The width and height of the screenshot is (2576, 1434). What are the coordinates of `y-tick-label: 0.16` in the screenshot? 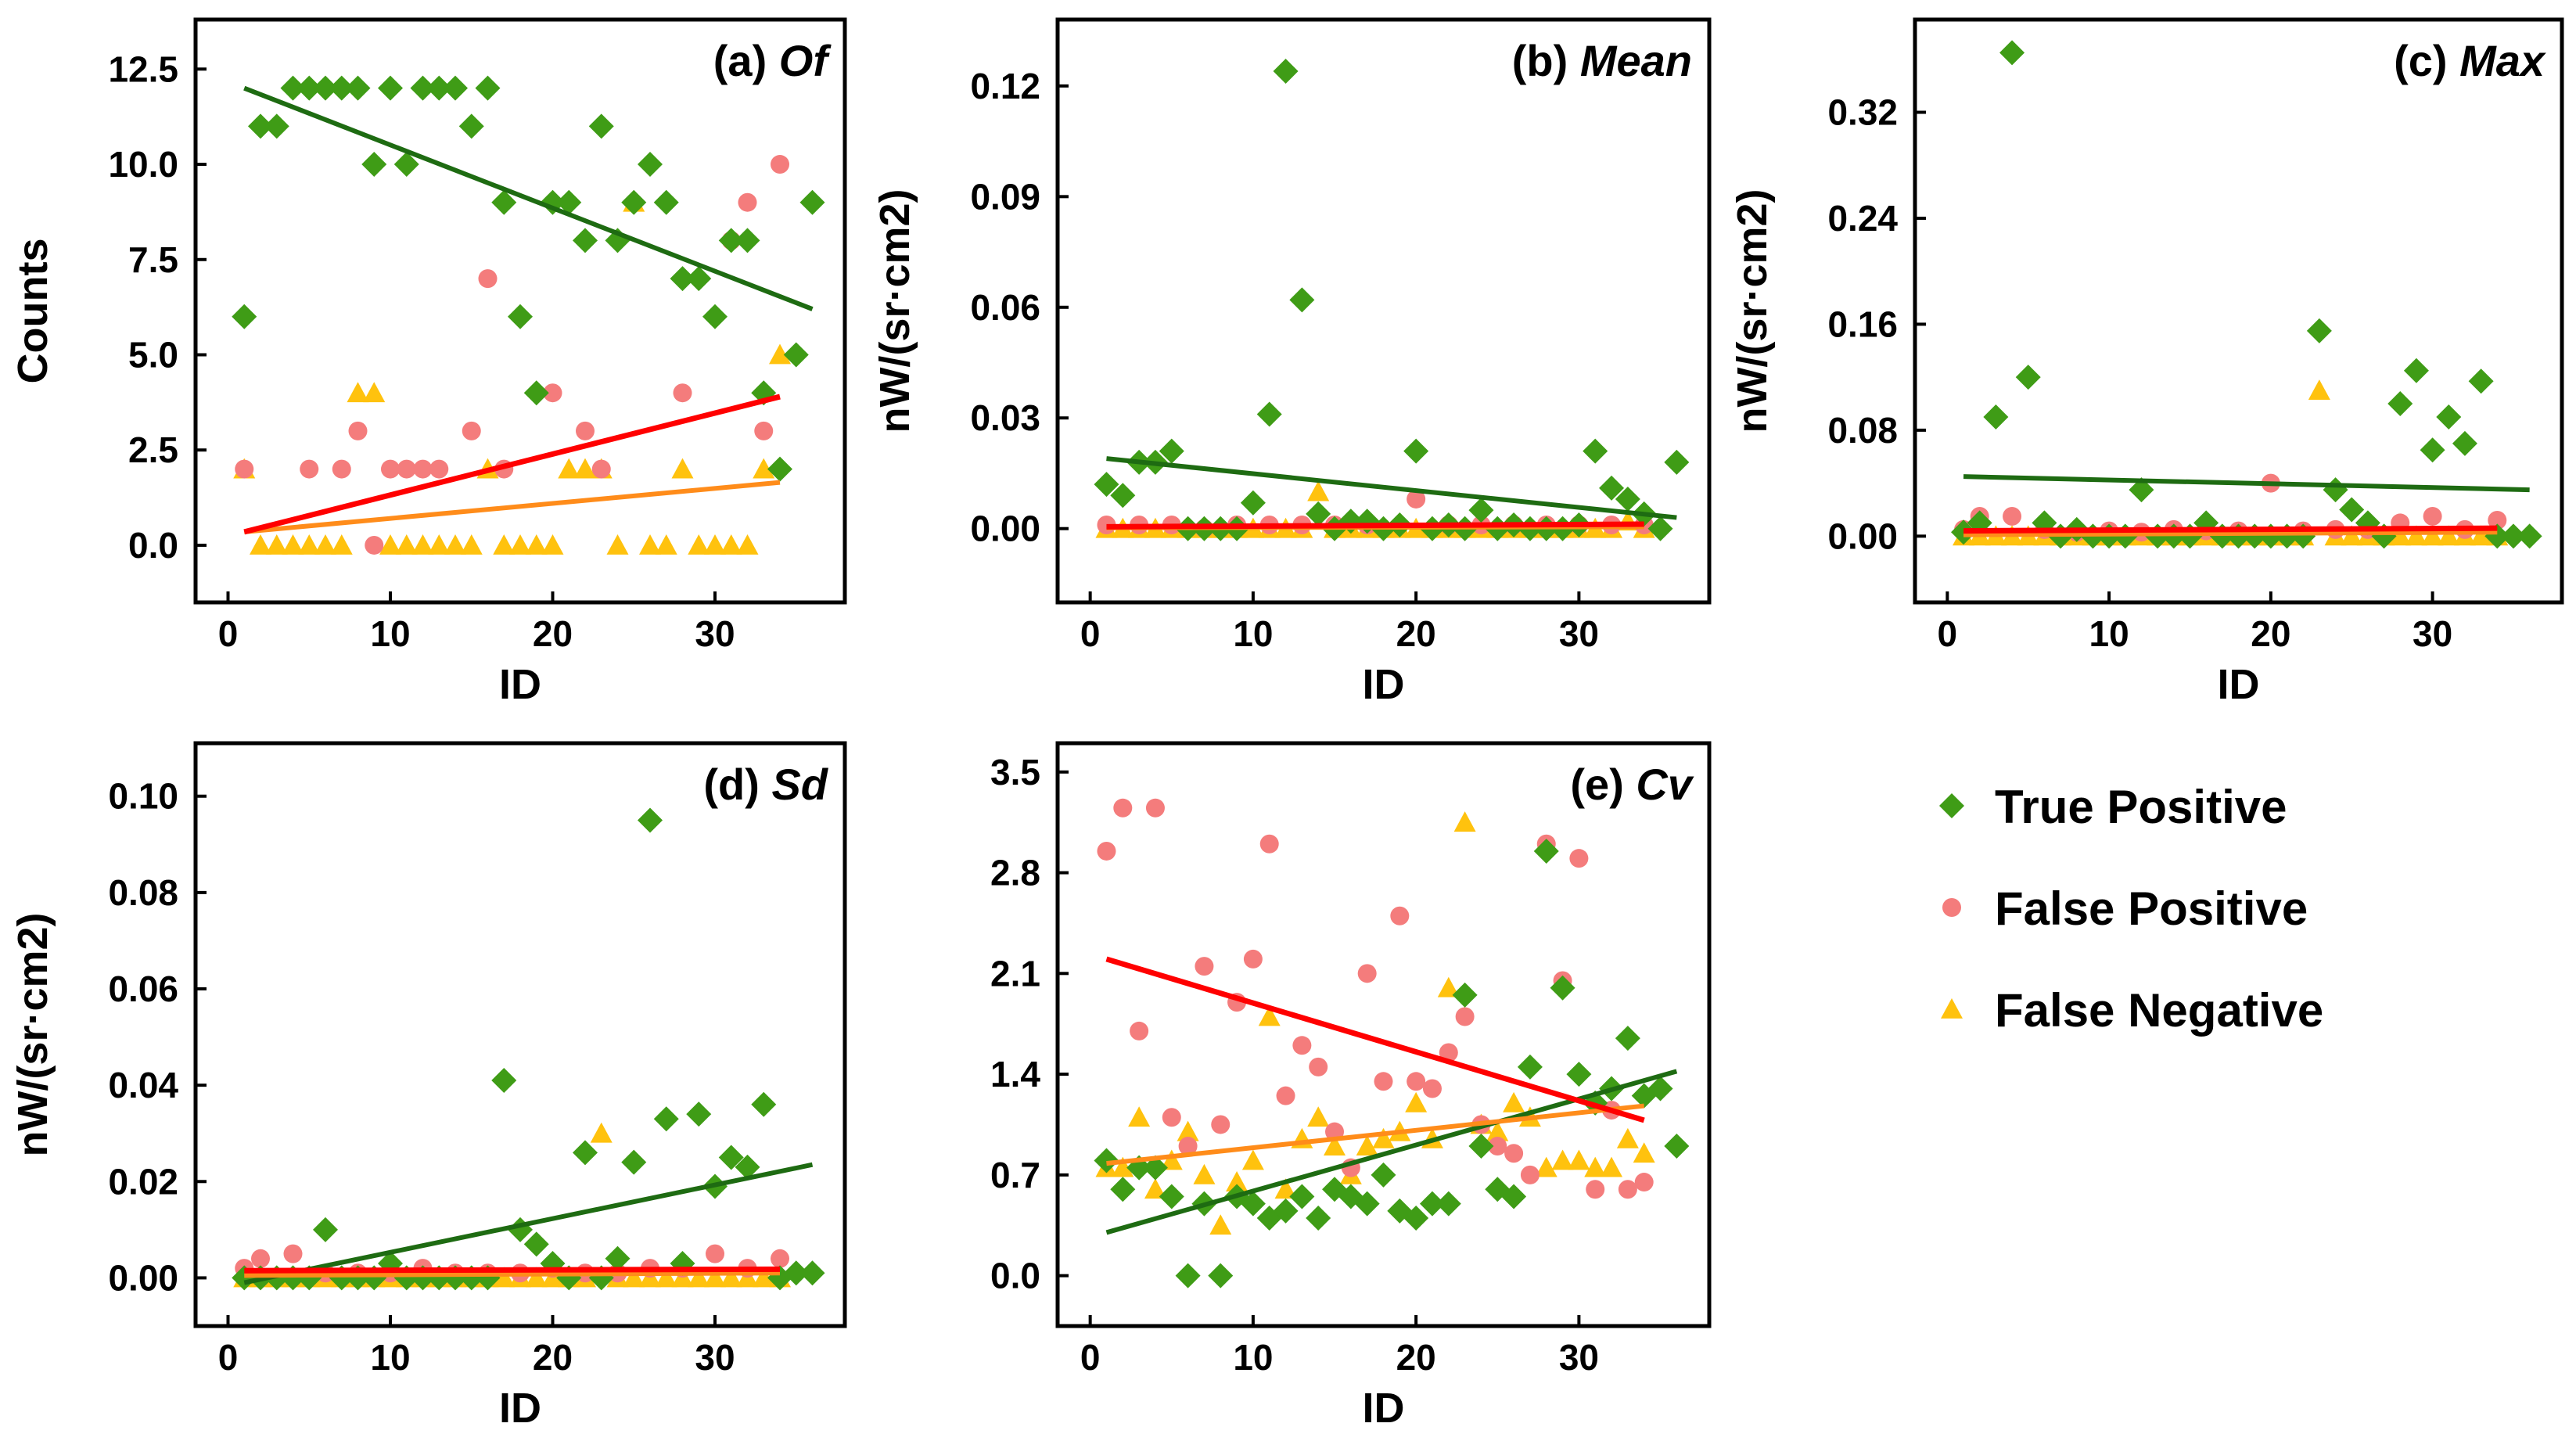 It's located at (1862, 324).